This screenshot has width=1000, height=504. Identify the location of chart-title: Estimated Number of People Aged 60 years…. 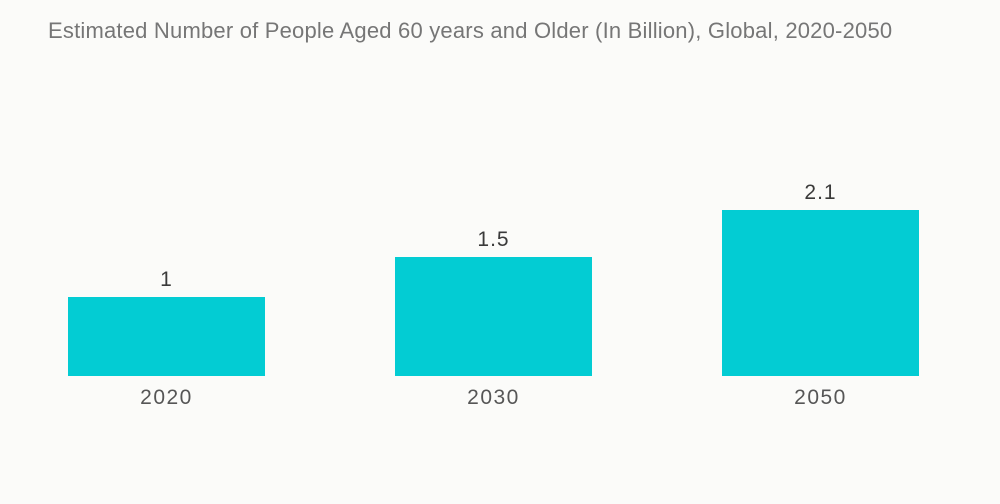
(470, 30).